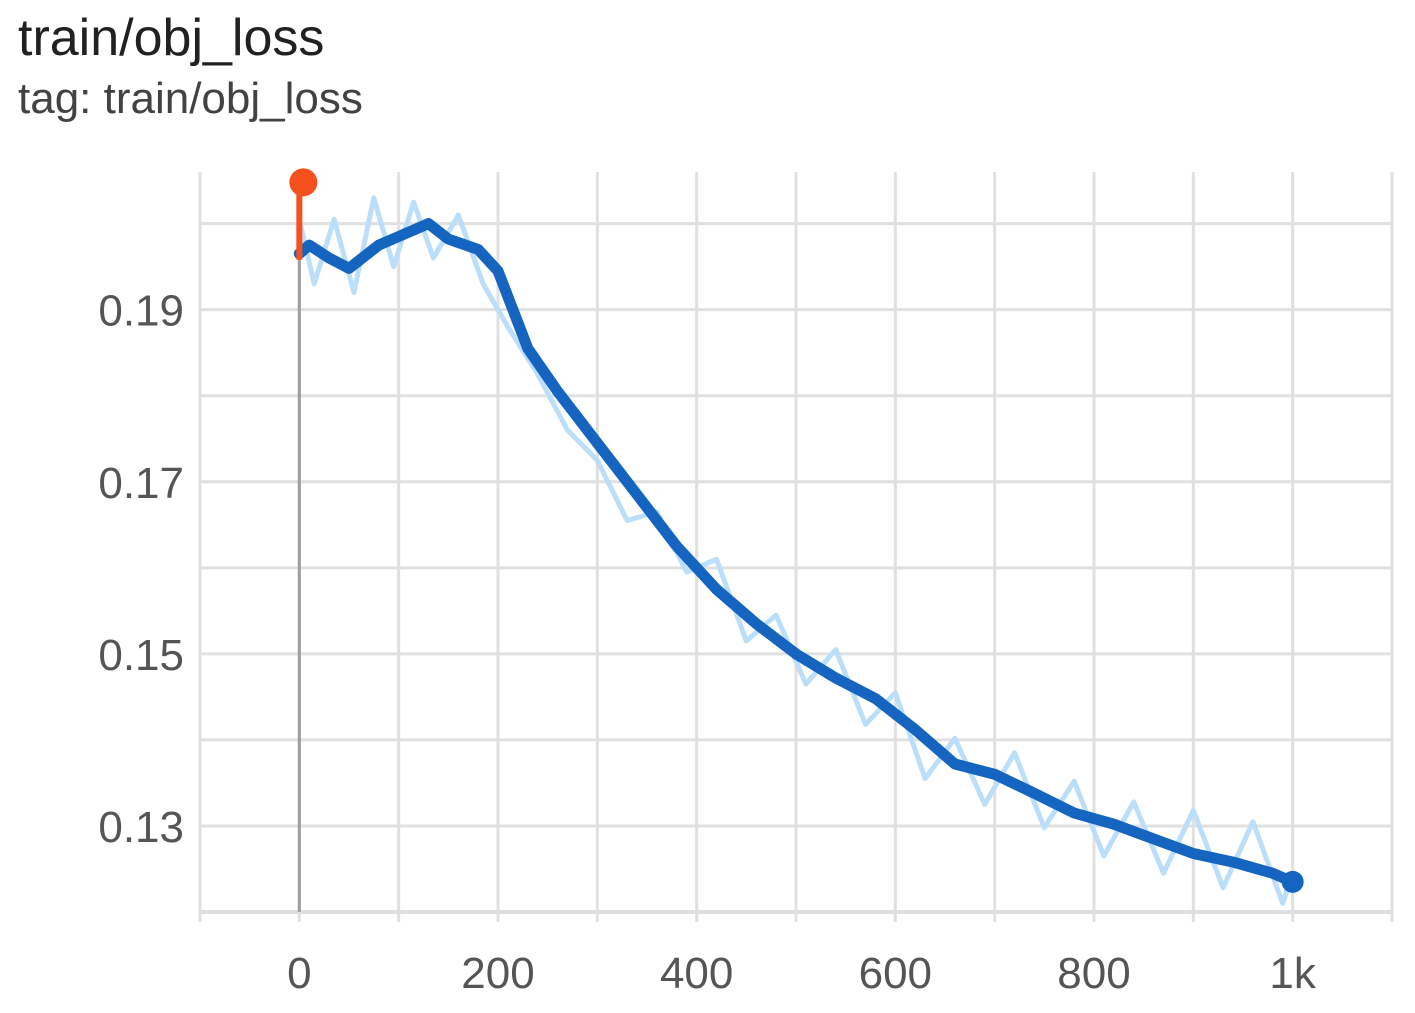 The width and height of the screenshot is (1415, 1013). I want to click on x-tick-label: 400, so click(696, 973).